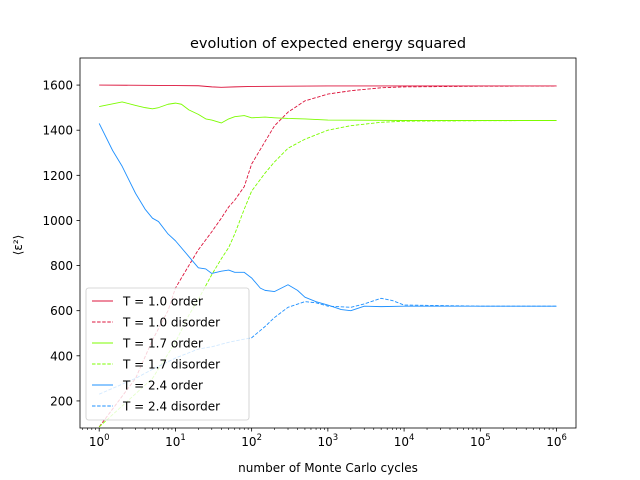 The image size is (640, 480). I want to click on y-tick-label: 1000, so click(57, 221).